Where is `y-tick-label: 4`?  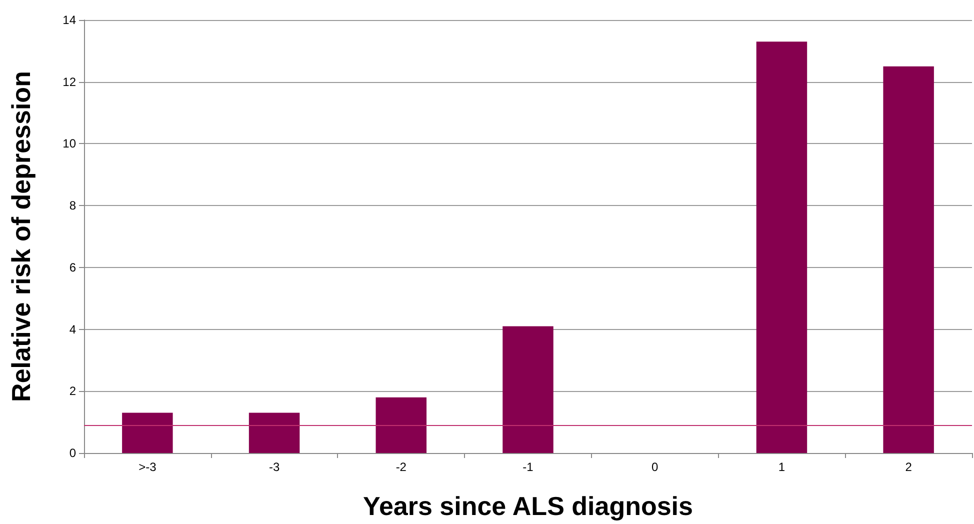
y-tick-label: 4 is located at coordinates (72, 329).